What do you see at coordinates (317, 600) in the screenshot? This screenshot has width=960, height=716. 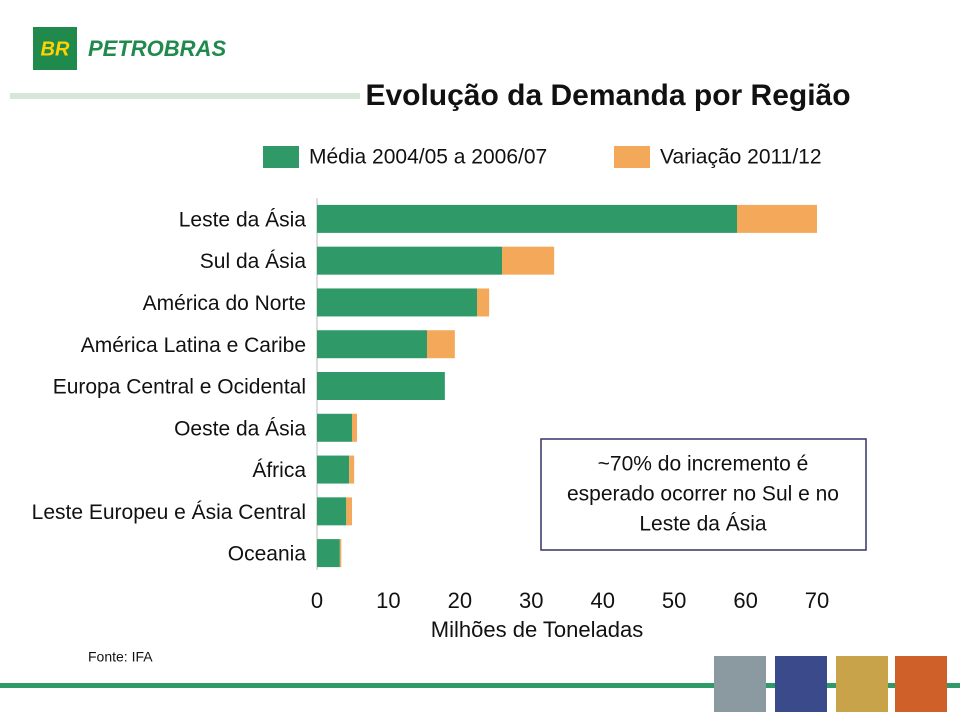 I see `x-tick-label: 0` at bounding box center [317, 600].